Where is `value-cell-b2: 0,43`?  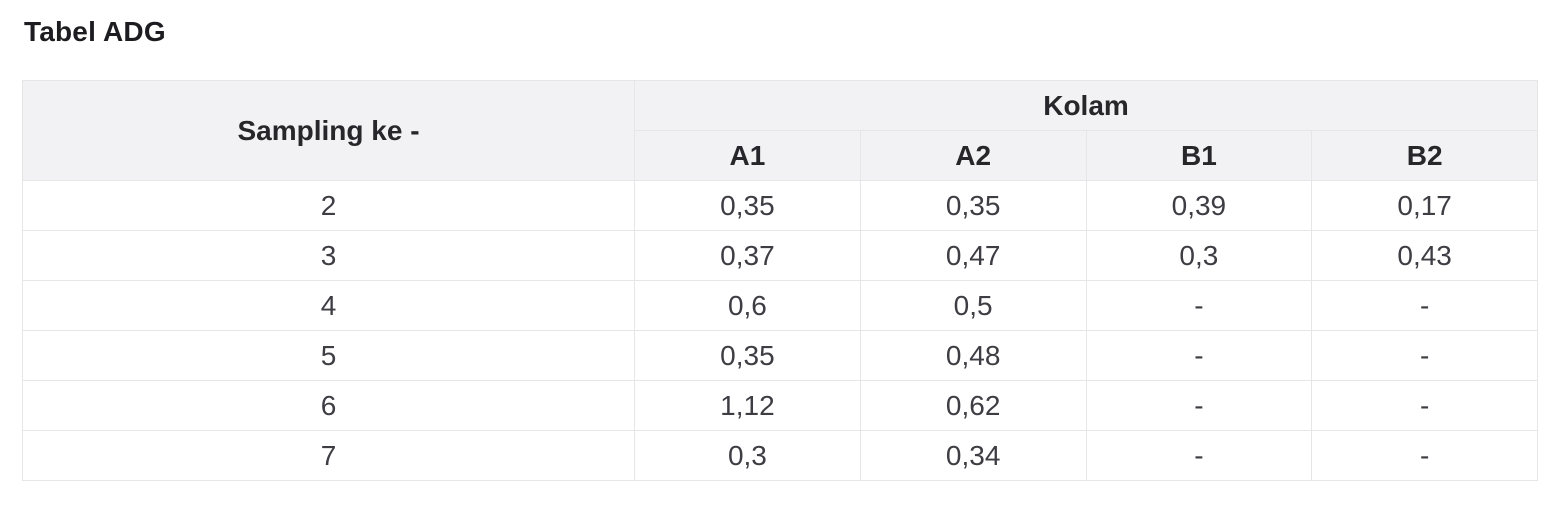
value-cell-b2: 0,43 is located at coordinates (1424, 255).